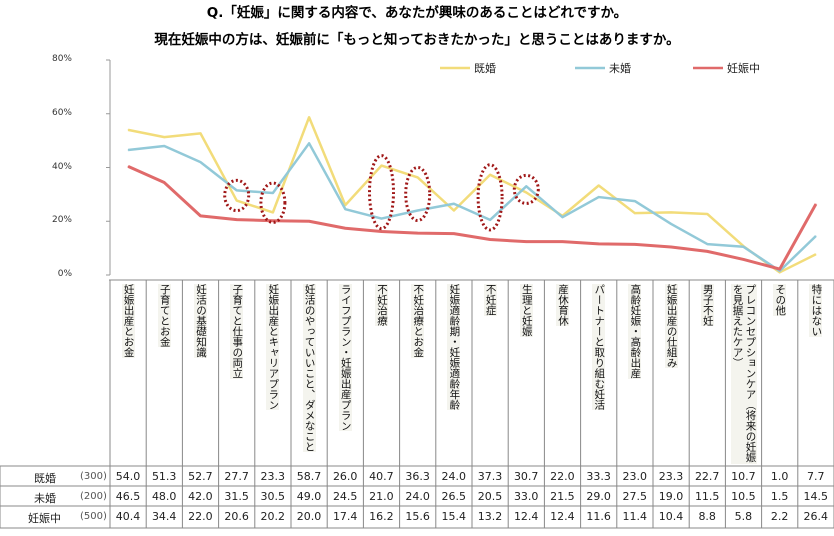 The width and height of the screenshot is (834, 536). I want to click on table-cell: 22.7, so click(707, 476).